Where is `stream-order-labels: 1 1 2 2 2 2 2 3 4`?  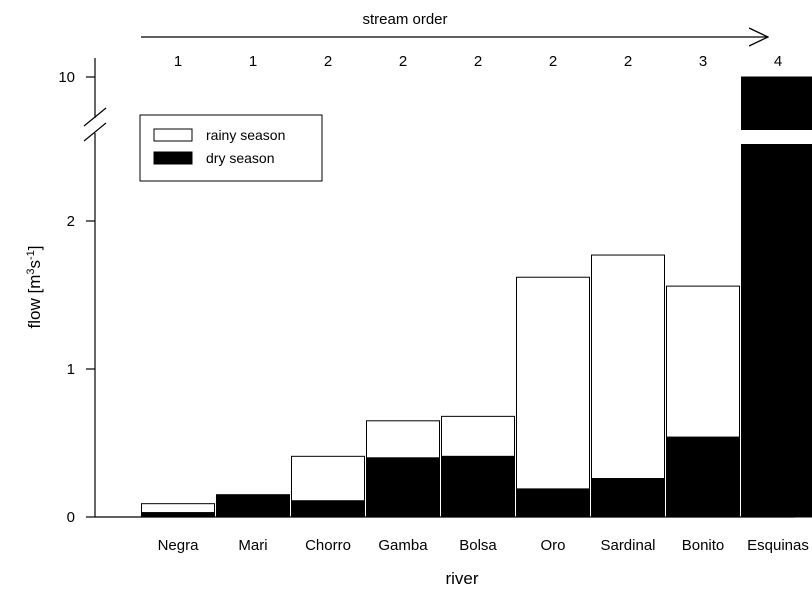 stream-order-labels: 1 1 2 2 2 2 2 3 4 is located at coordinates (478, 61).